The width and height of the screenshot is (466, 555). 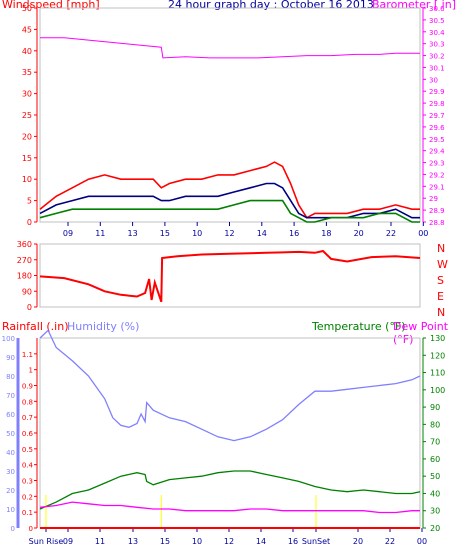 What do you see at coordinates (27, 355) in the screenshot?
I see `rain-axis-tick-label: 1.1` at bounding box center [27, 355].